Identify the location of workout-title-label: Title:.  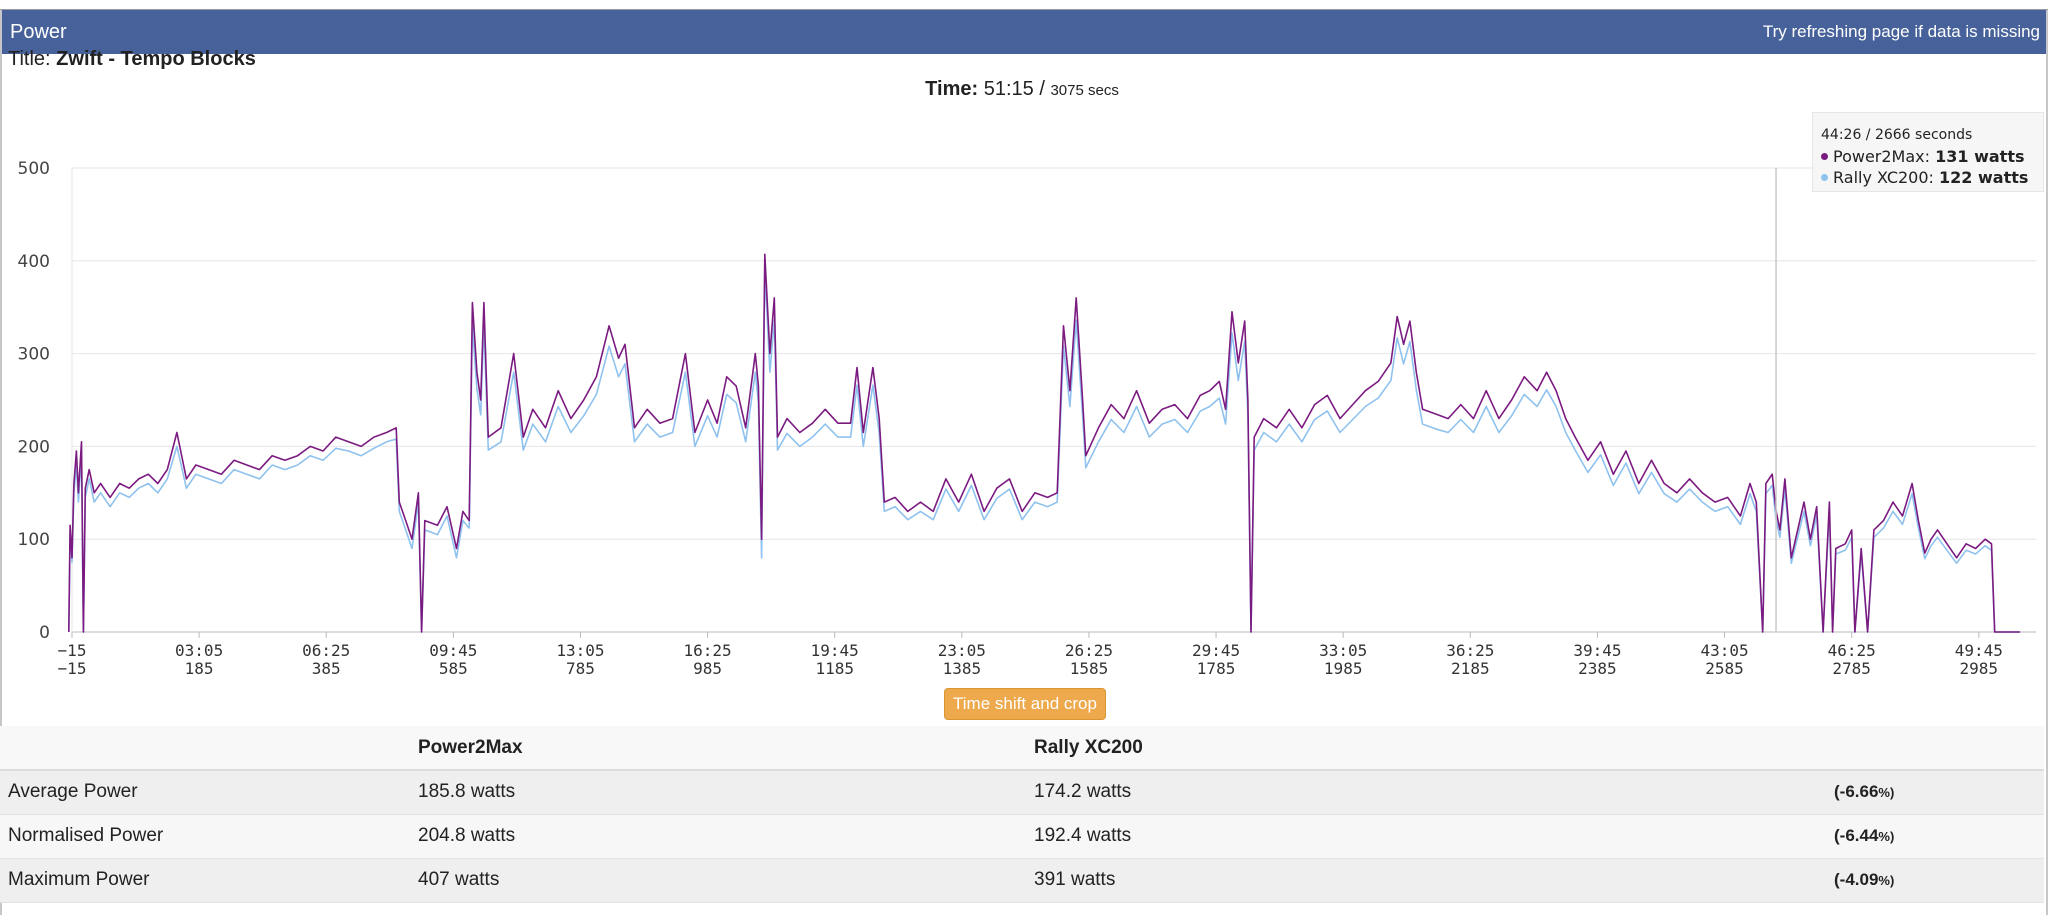
(29, 59).